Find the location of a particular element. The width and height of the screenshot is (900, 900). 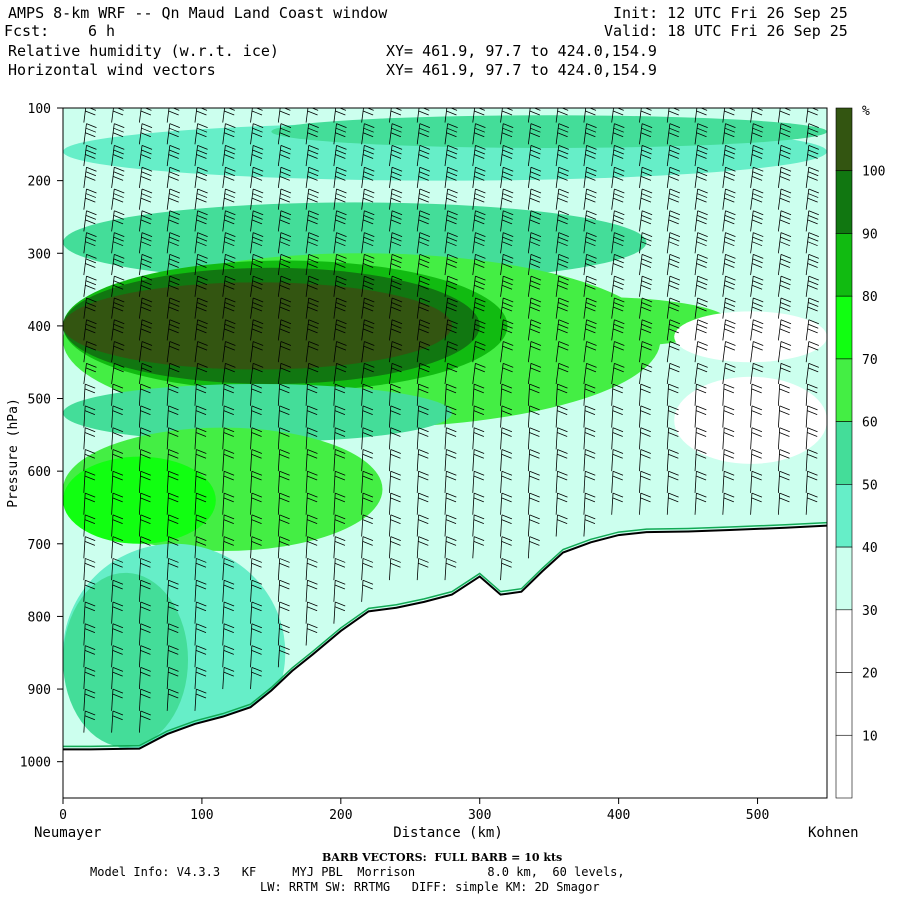

x-tick-label: 400 is located at coordinates (618, 815).